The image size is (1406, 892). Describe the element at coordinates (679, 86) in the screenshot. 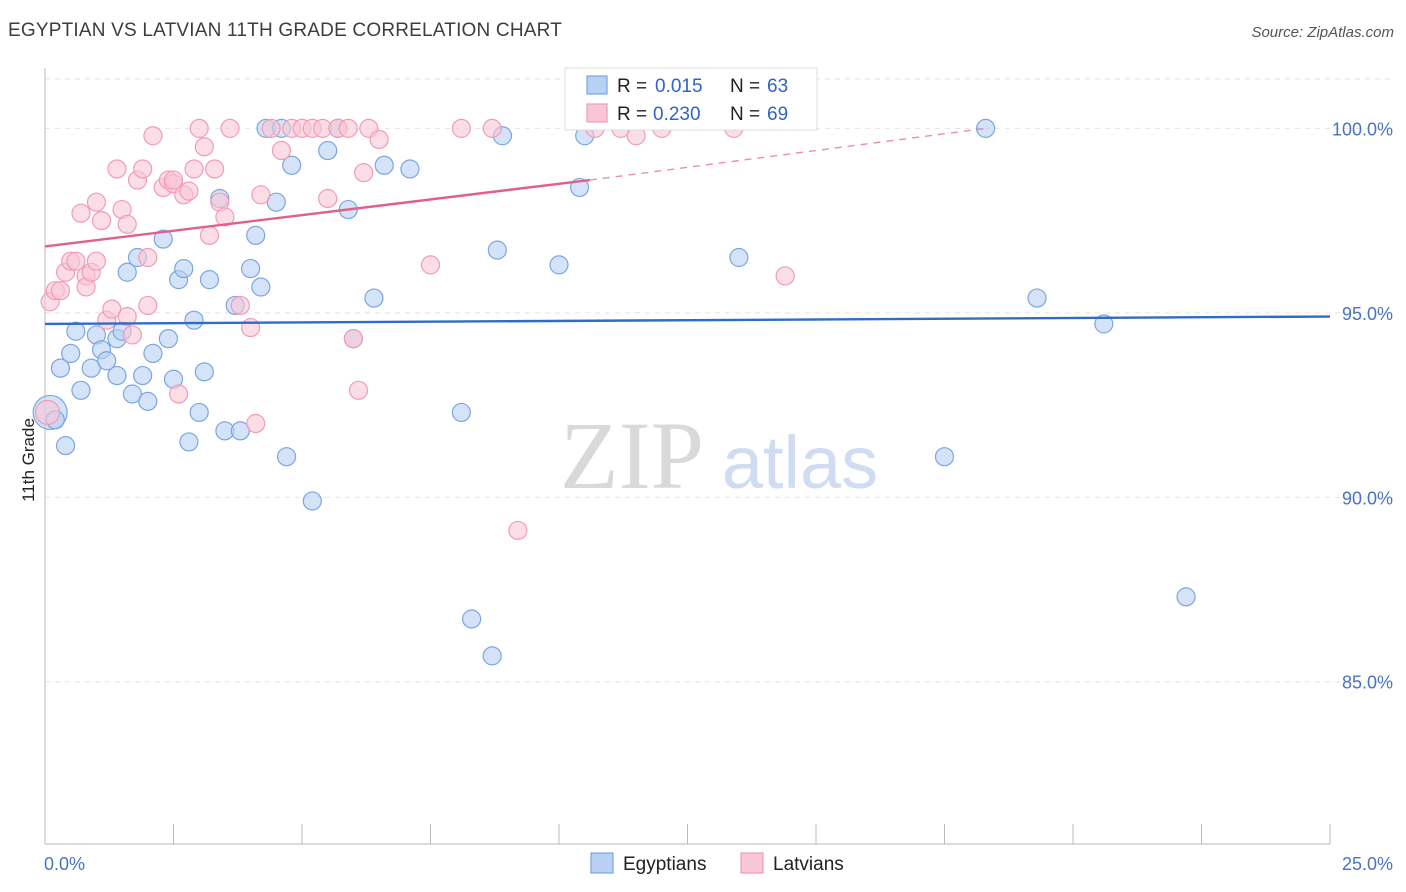

I see `legend-r-value-egyptians: 0.015` at that location.